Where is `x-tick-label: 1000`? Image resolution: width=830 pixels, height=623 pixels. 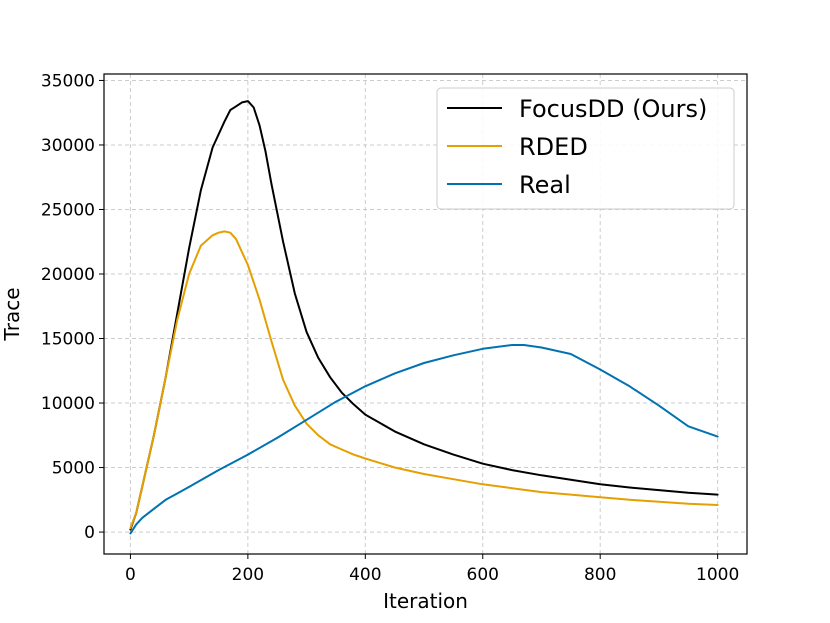
x-tick-label: 1000 is located at coordinates (717, 575).